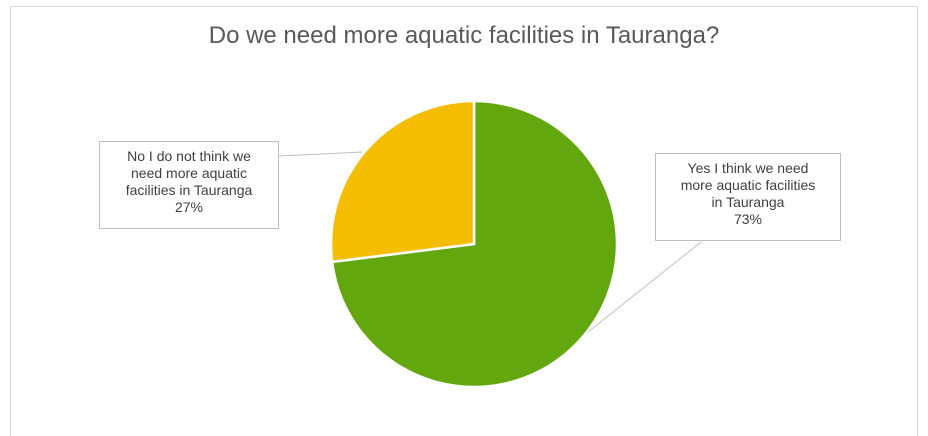 The height and width of the screenshot is (436, 928). I want to click on data-label-yes-line-2: more aquatic facilities, so click(748, 185).